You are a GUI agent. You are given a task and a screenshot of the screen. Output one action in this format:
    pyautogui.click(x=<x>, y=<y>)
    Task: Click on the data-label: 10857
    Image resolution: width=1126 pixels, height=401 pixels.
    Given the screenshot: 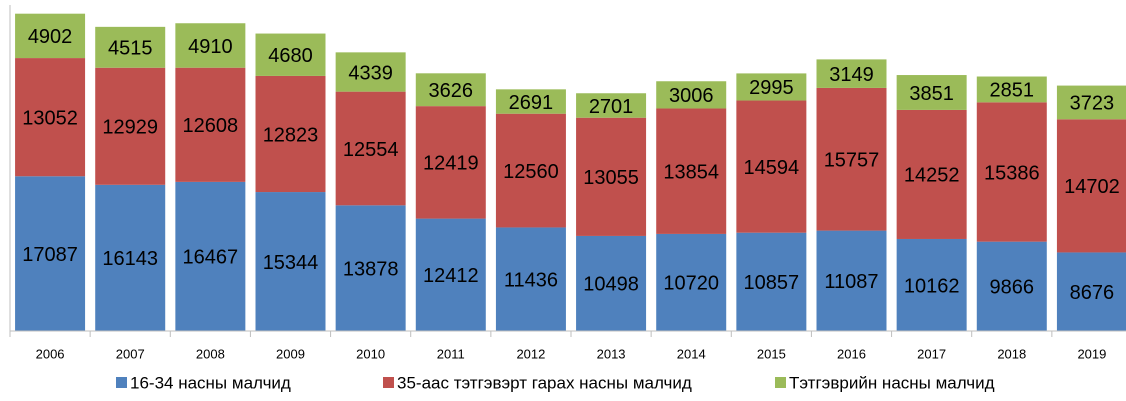 What is the action you would take?
    pyautogui.click(x=772, y=283)
    